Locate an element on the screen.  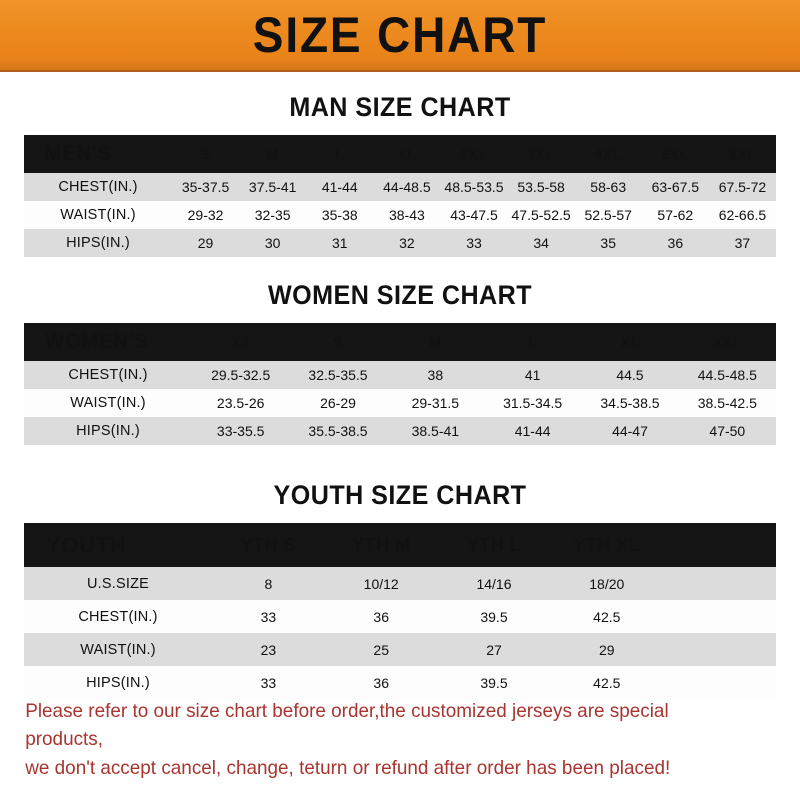
women-row-label: WAIST(IN.) is located at coordinates (108, 403).